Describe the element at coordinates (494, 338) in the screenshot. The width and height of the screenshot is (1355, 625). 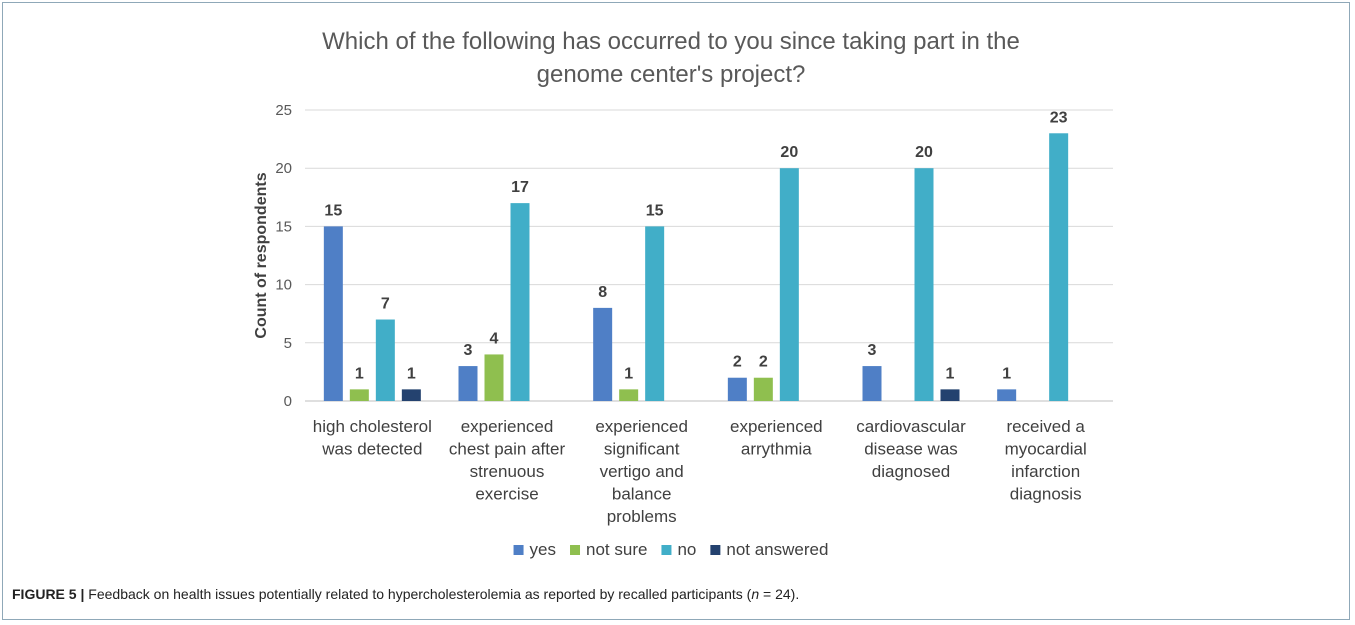
I see `bar-data-label: 4` at that location.